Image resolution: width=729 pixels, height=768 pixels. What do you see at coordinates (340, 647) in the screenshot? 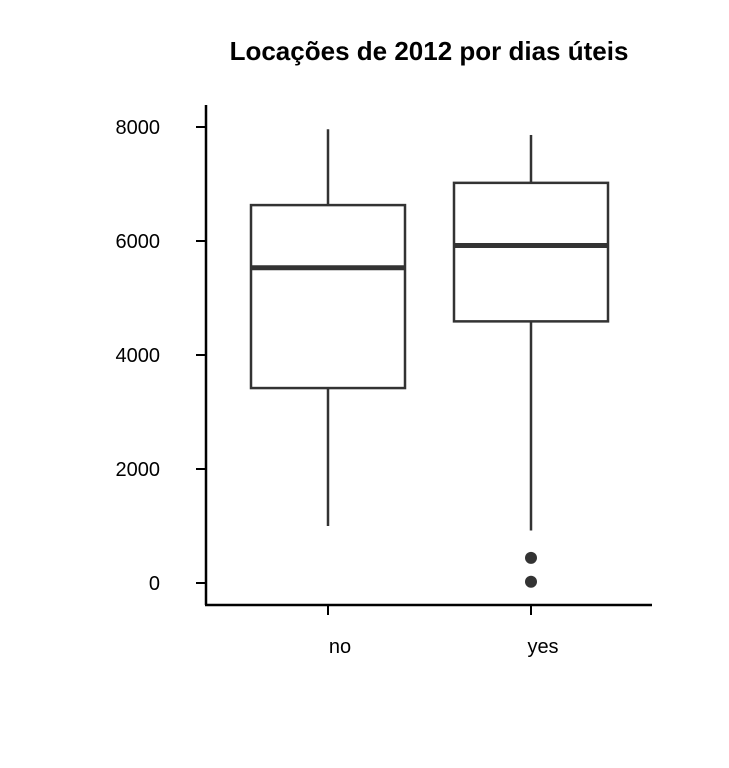
I see `x-tick-label-no: no` at bounding box center [340, 647].